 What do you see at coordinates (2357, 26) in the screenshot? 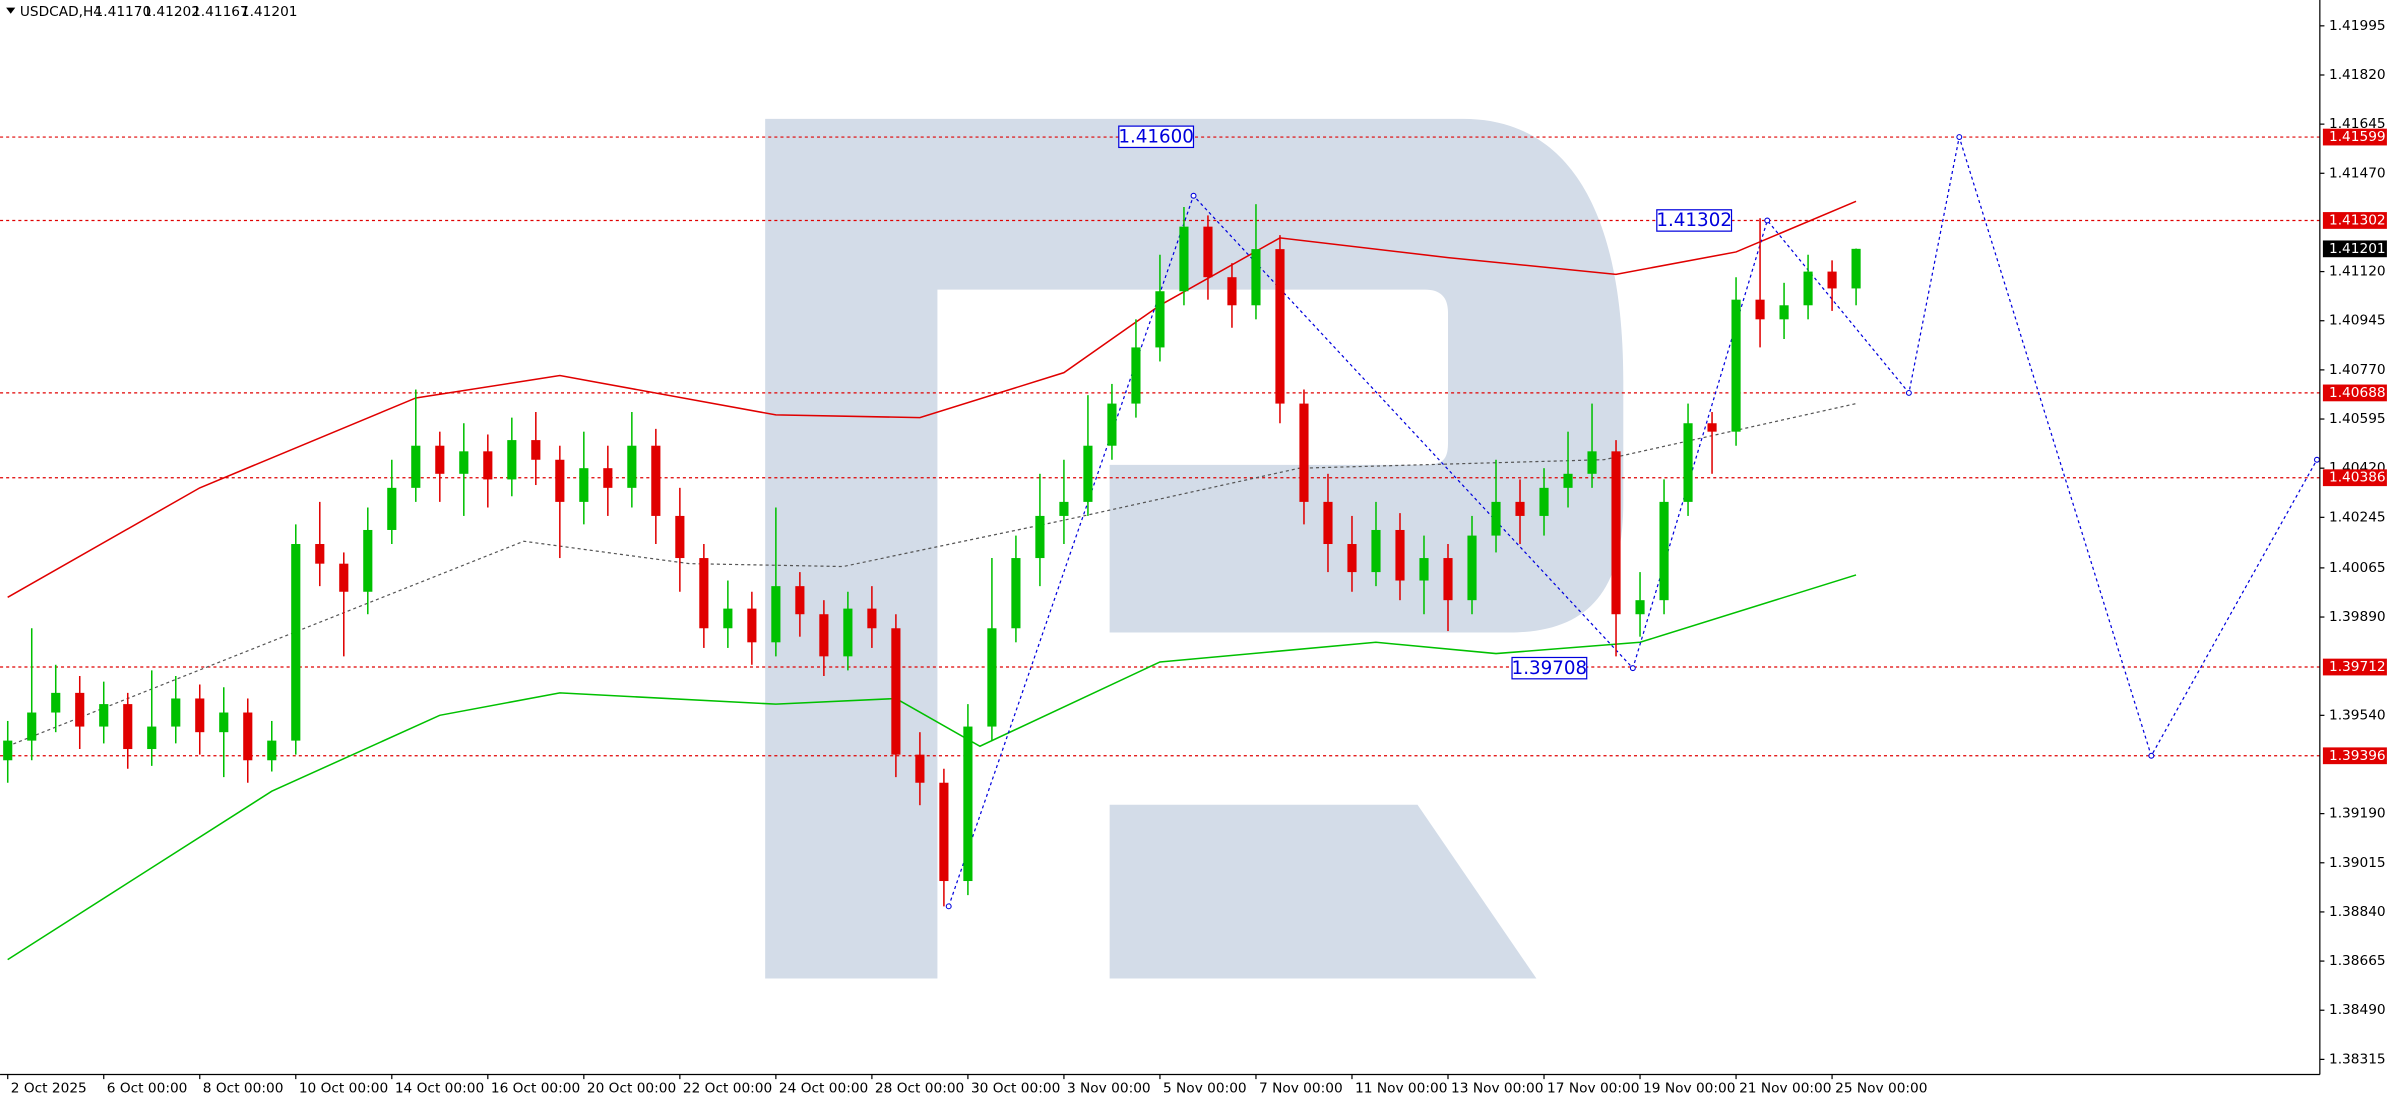
I see `y-tick-label: 1.41995` at bounding box center [2357, 26].